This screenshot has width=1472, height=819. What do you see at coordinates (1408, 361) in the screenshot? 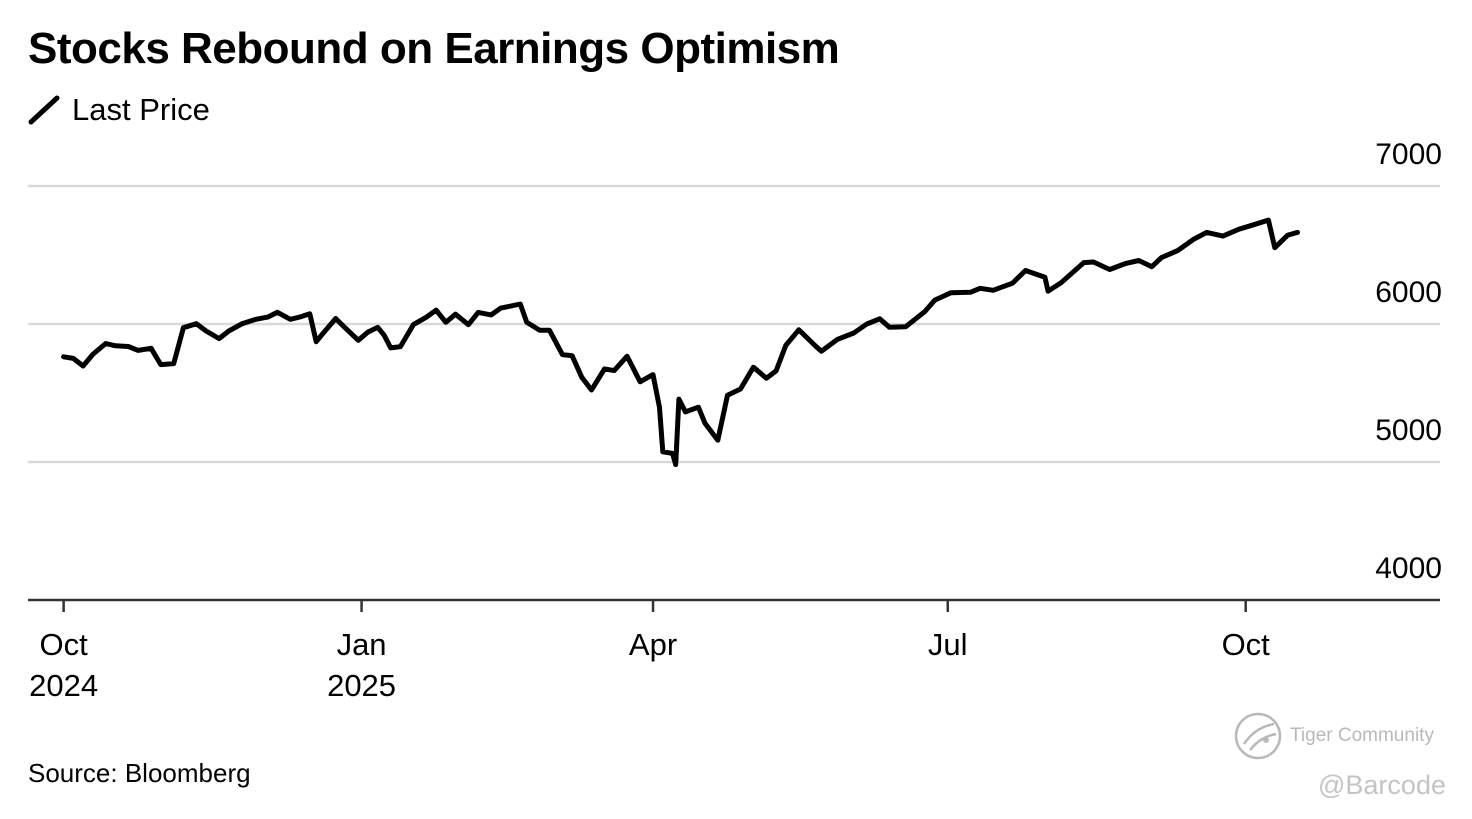
I see `y-axis-ticks: 4000 5000 6000 7000` at bounding box center [1408, 361].